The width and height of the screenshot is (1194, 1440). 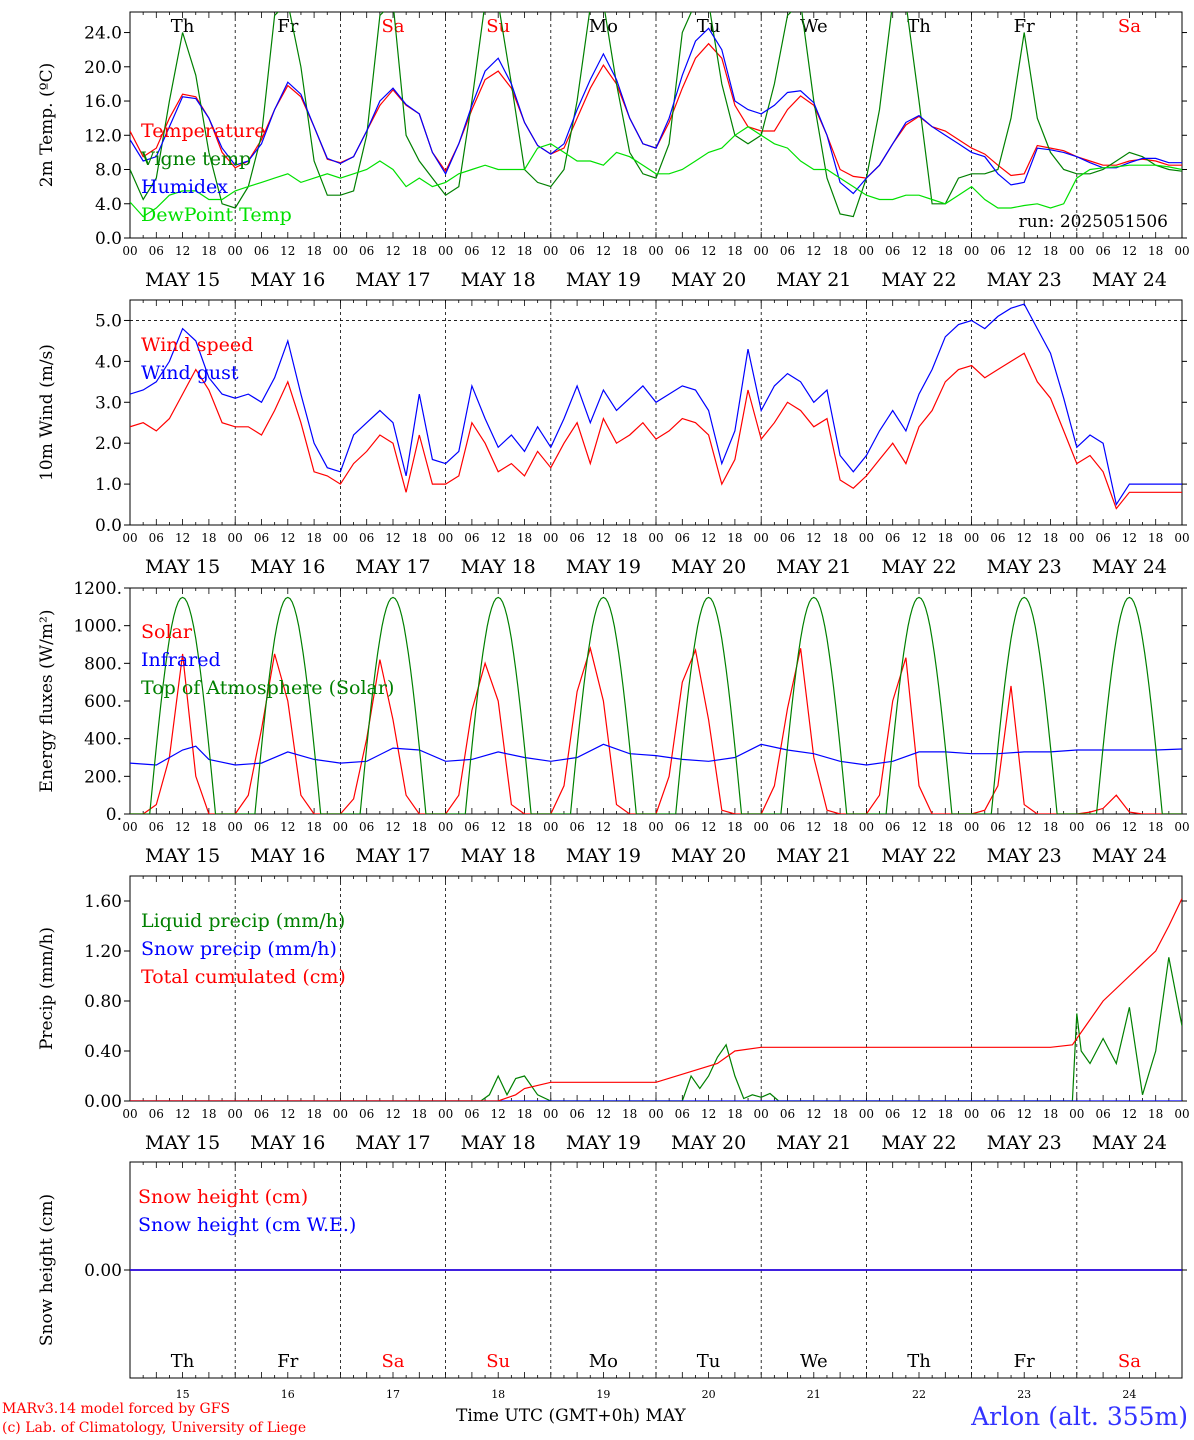 I want to click on series-vigne-temp-line, so click(x=656, y=115).